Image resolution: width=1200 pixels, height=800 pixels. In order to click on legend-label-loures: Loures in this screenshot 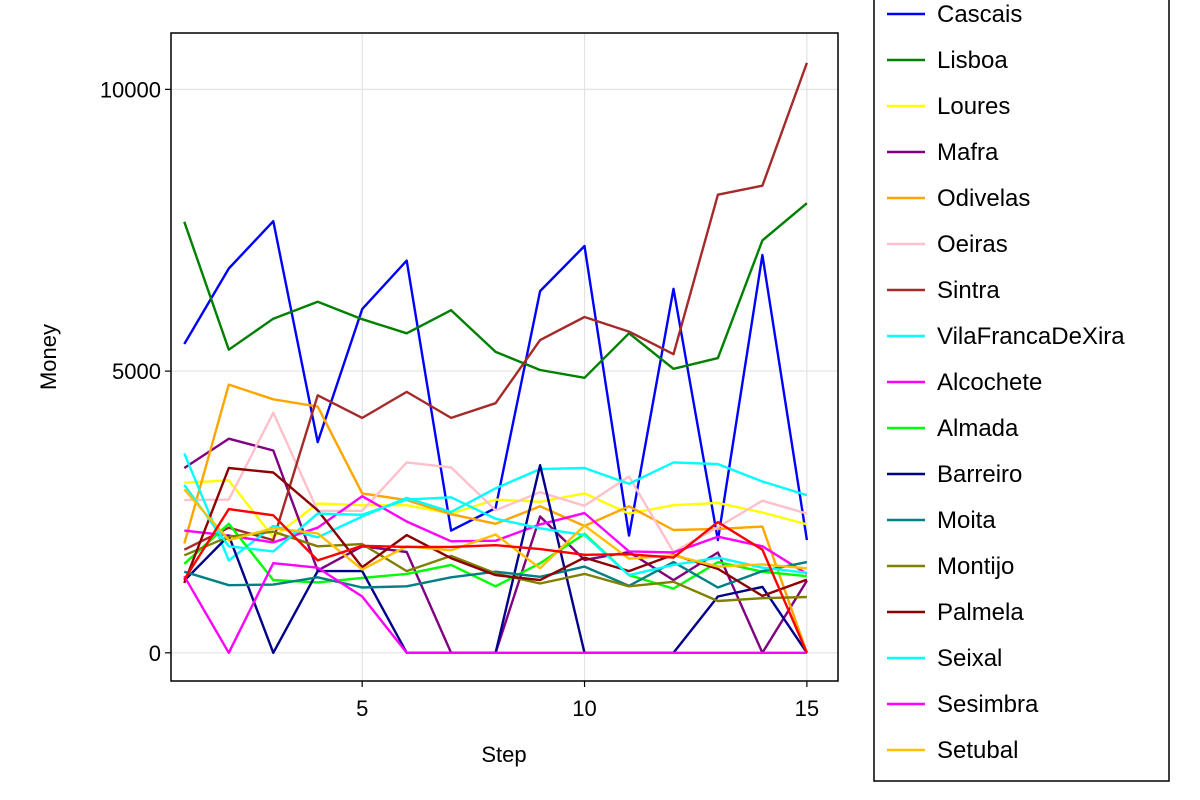, I will do `click(973, 106)`.